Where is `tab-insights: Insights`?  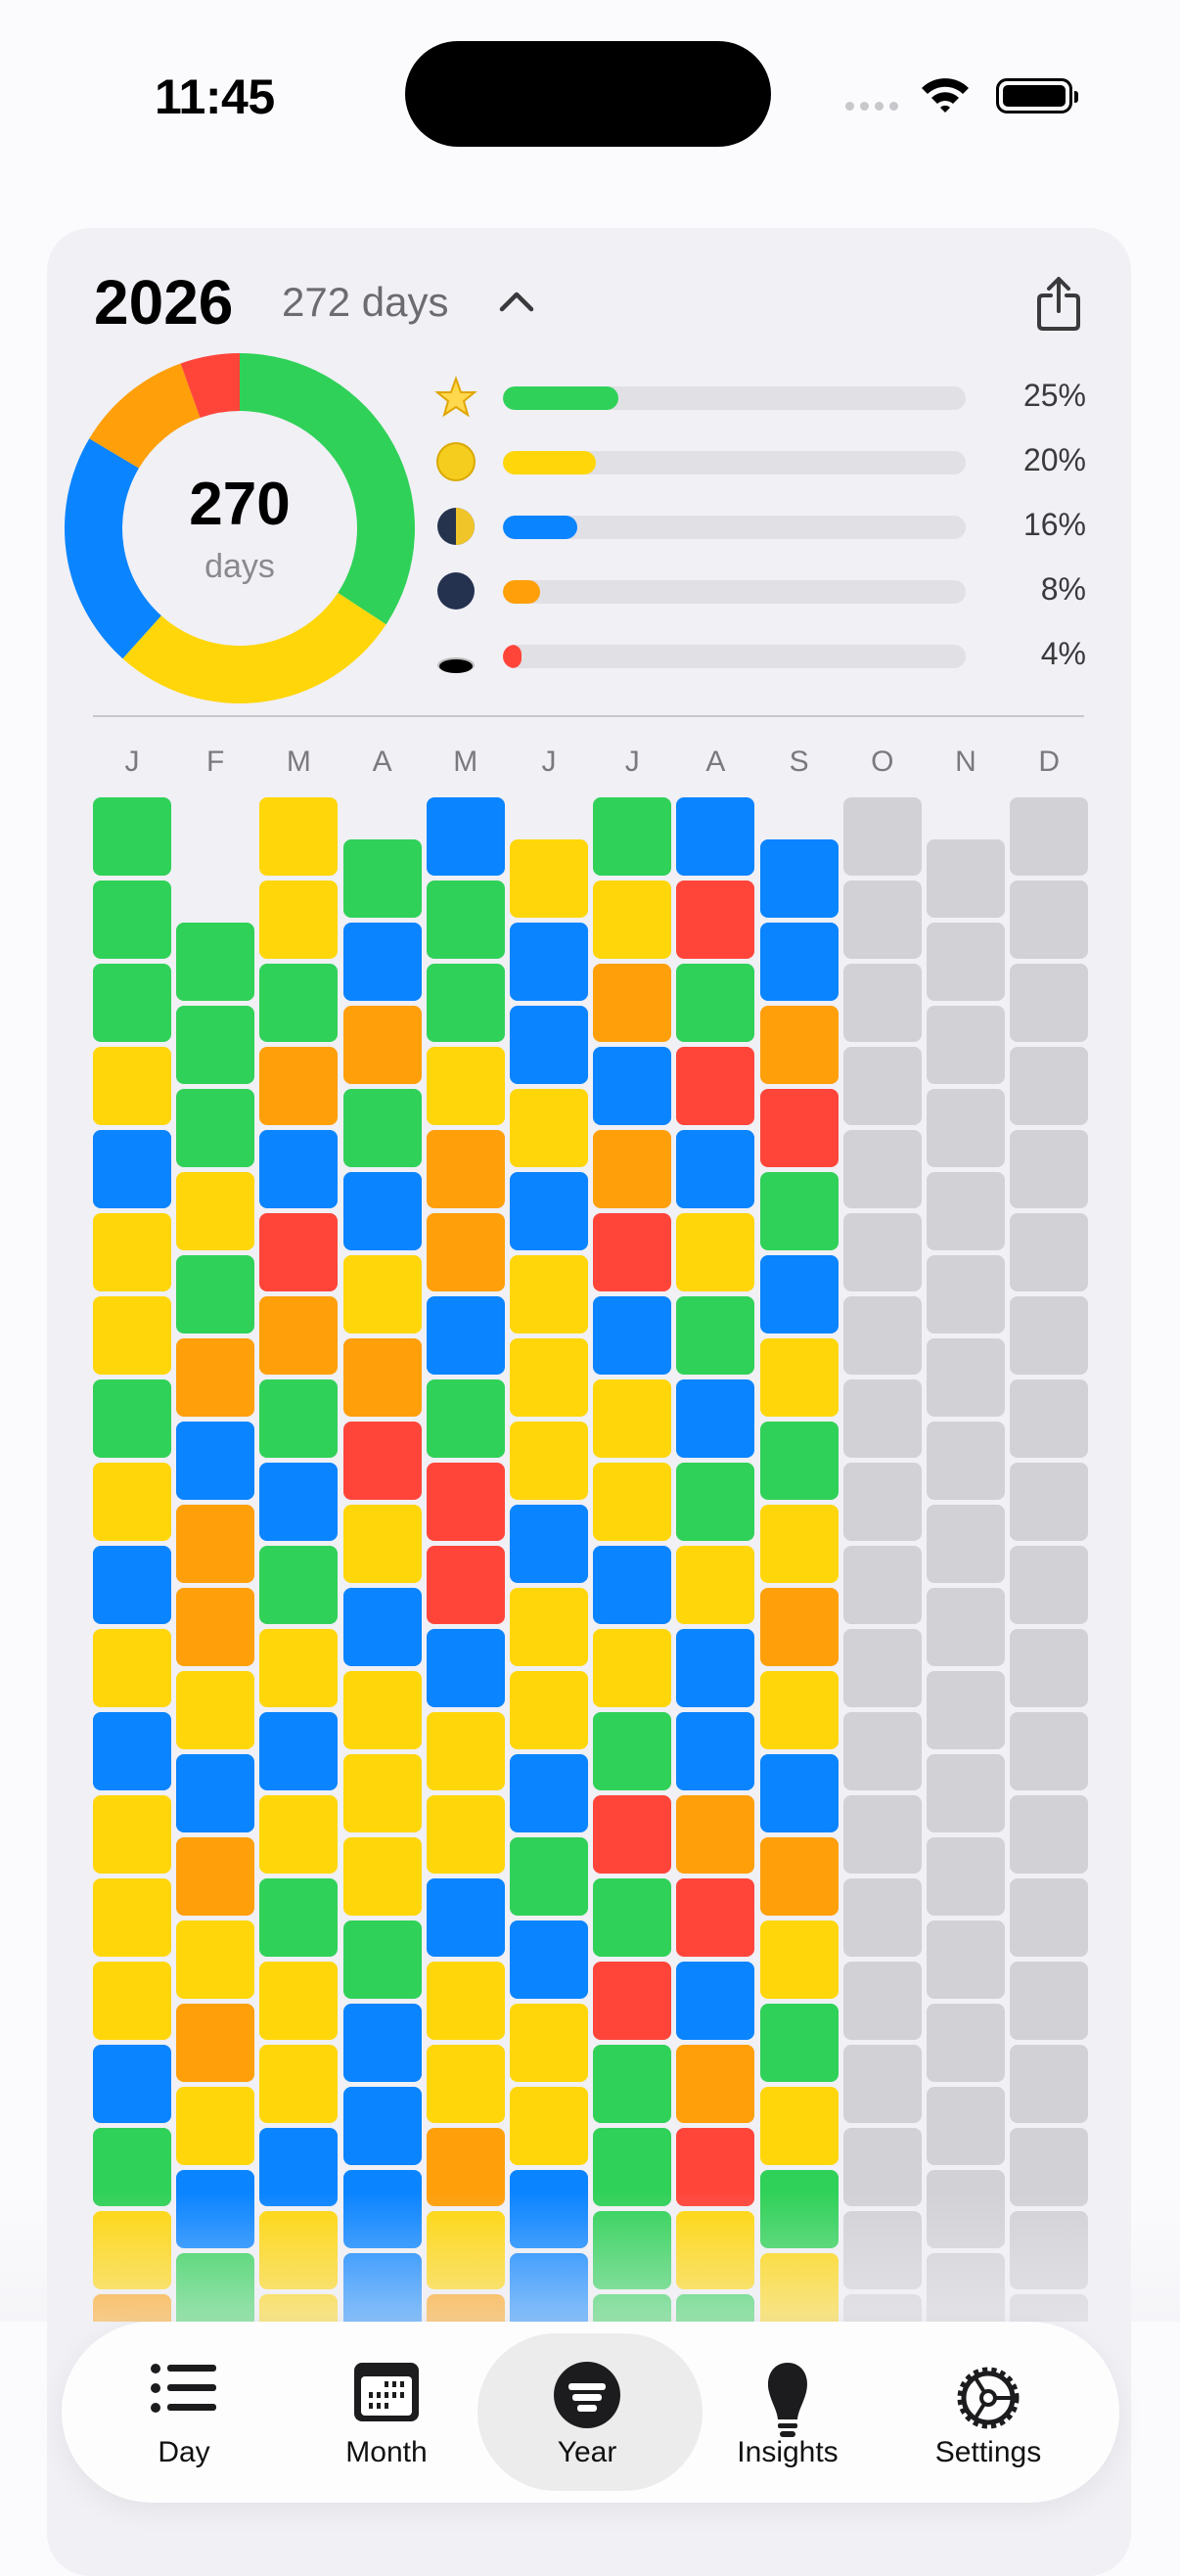 tab-insights: Insights is located at coordinates (787, 2412).